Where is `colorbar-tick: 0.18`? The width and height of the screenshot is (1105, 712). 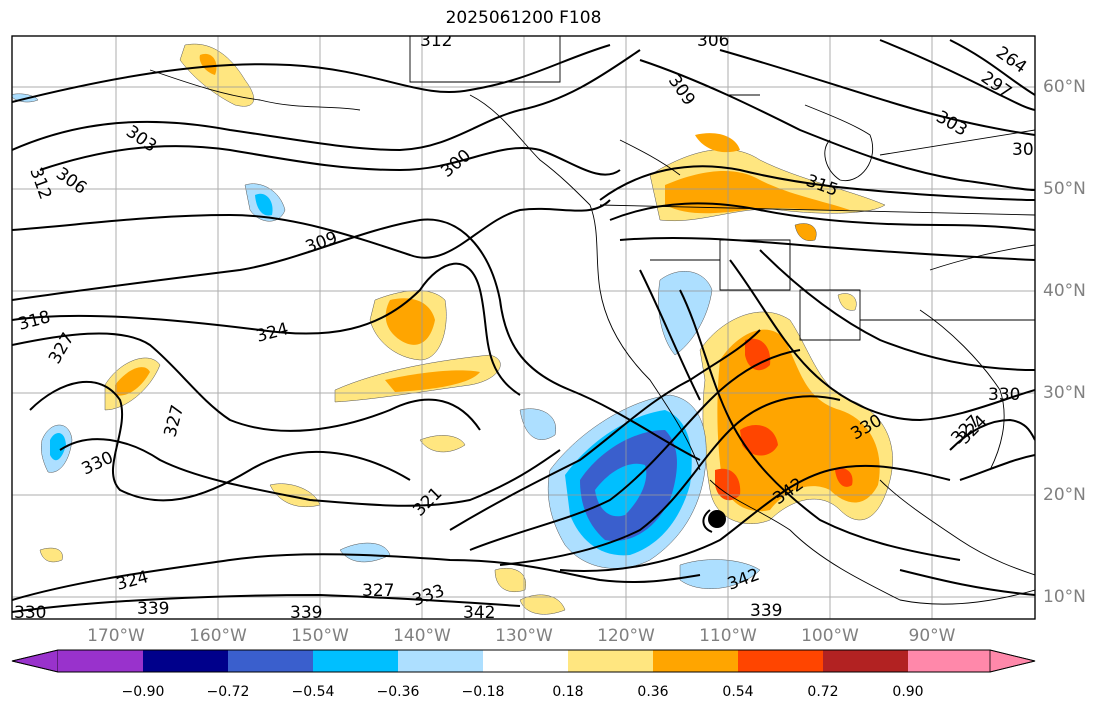
colorbar-tick: 0.18 is located at coordinates (568, 692).